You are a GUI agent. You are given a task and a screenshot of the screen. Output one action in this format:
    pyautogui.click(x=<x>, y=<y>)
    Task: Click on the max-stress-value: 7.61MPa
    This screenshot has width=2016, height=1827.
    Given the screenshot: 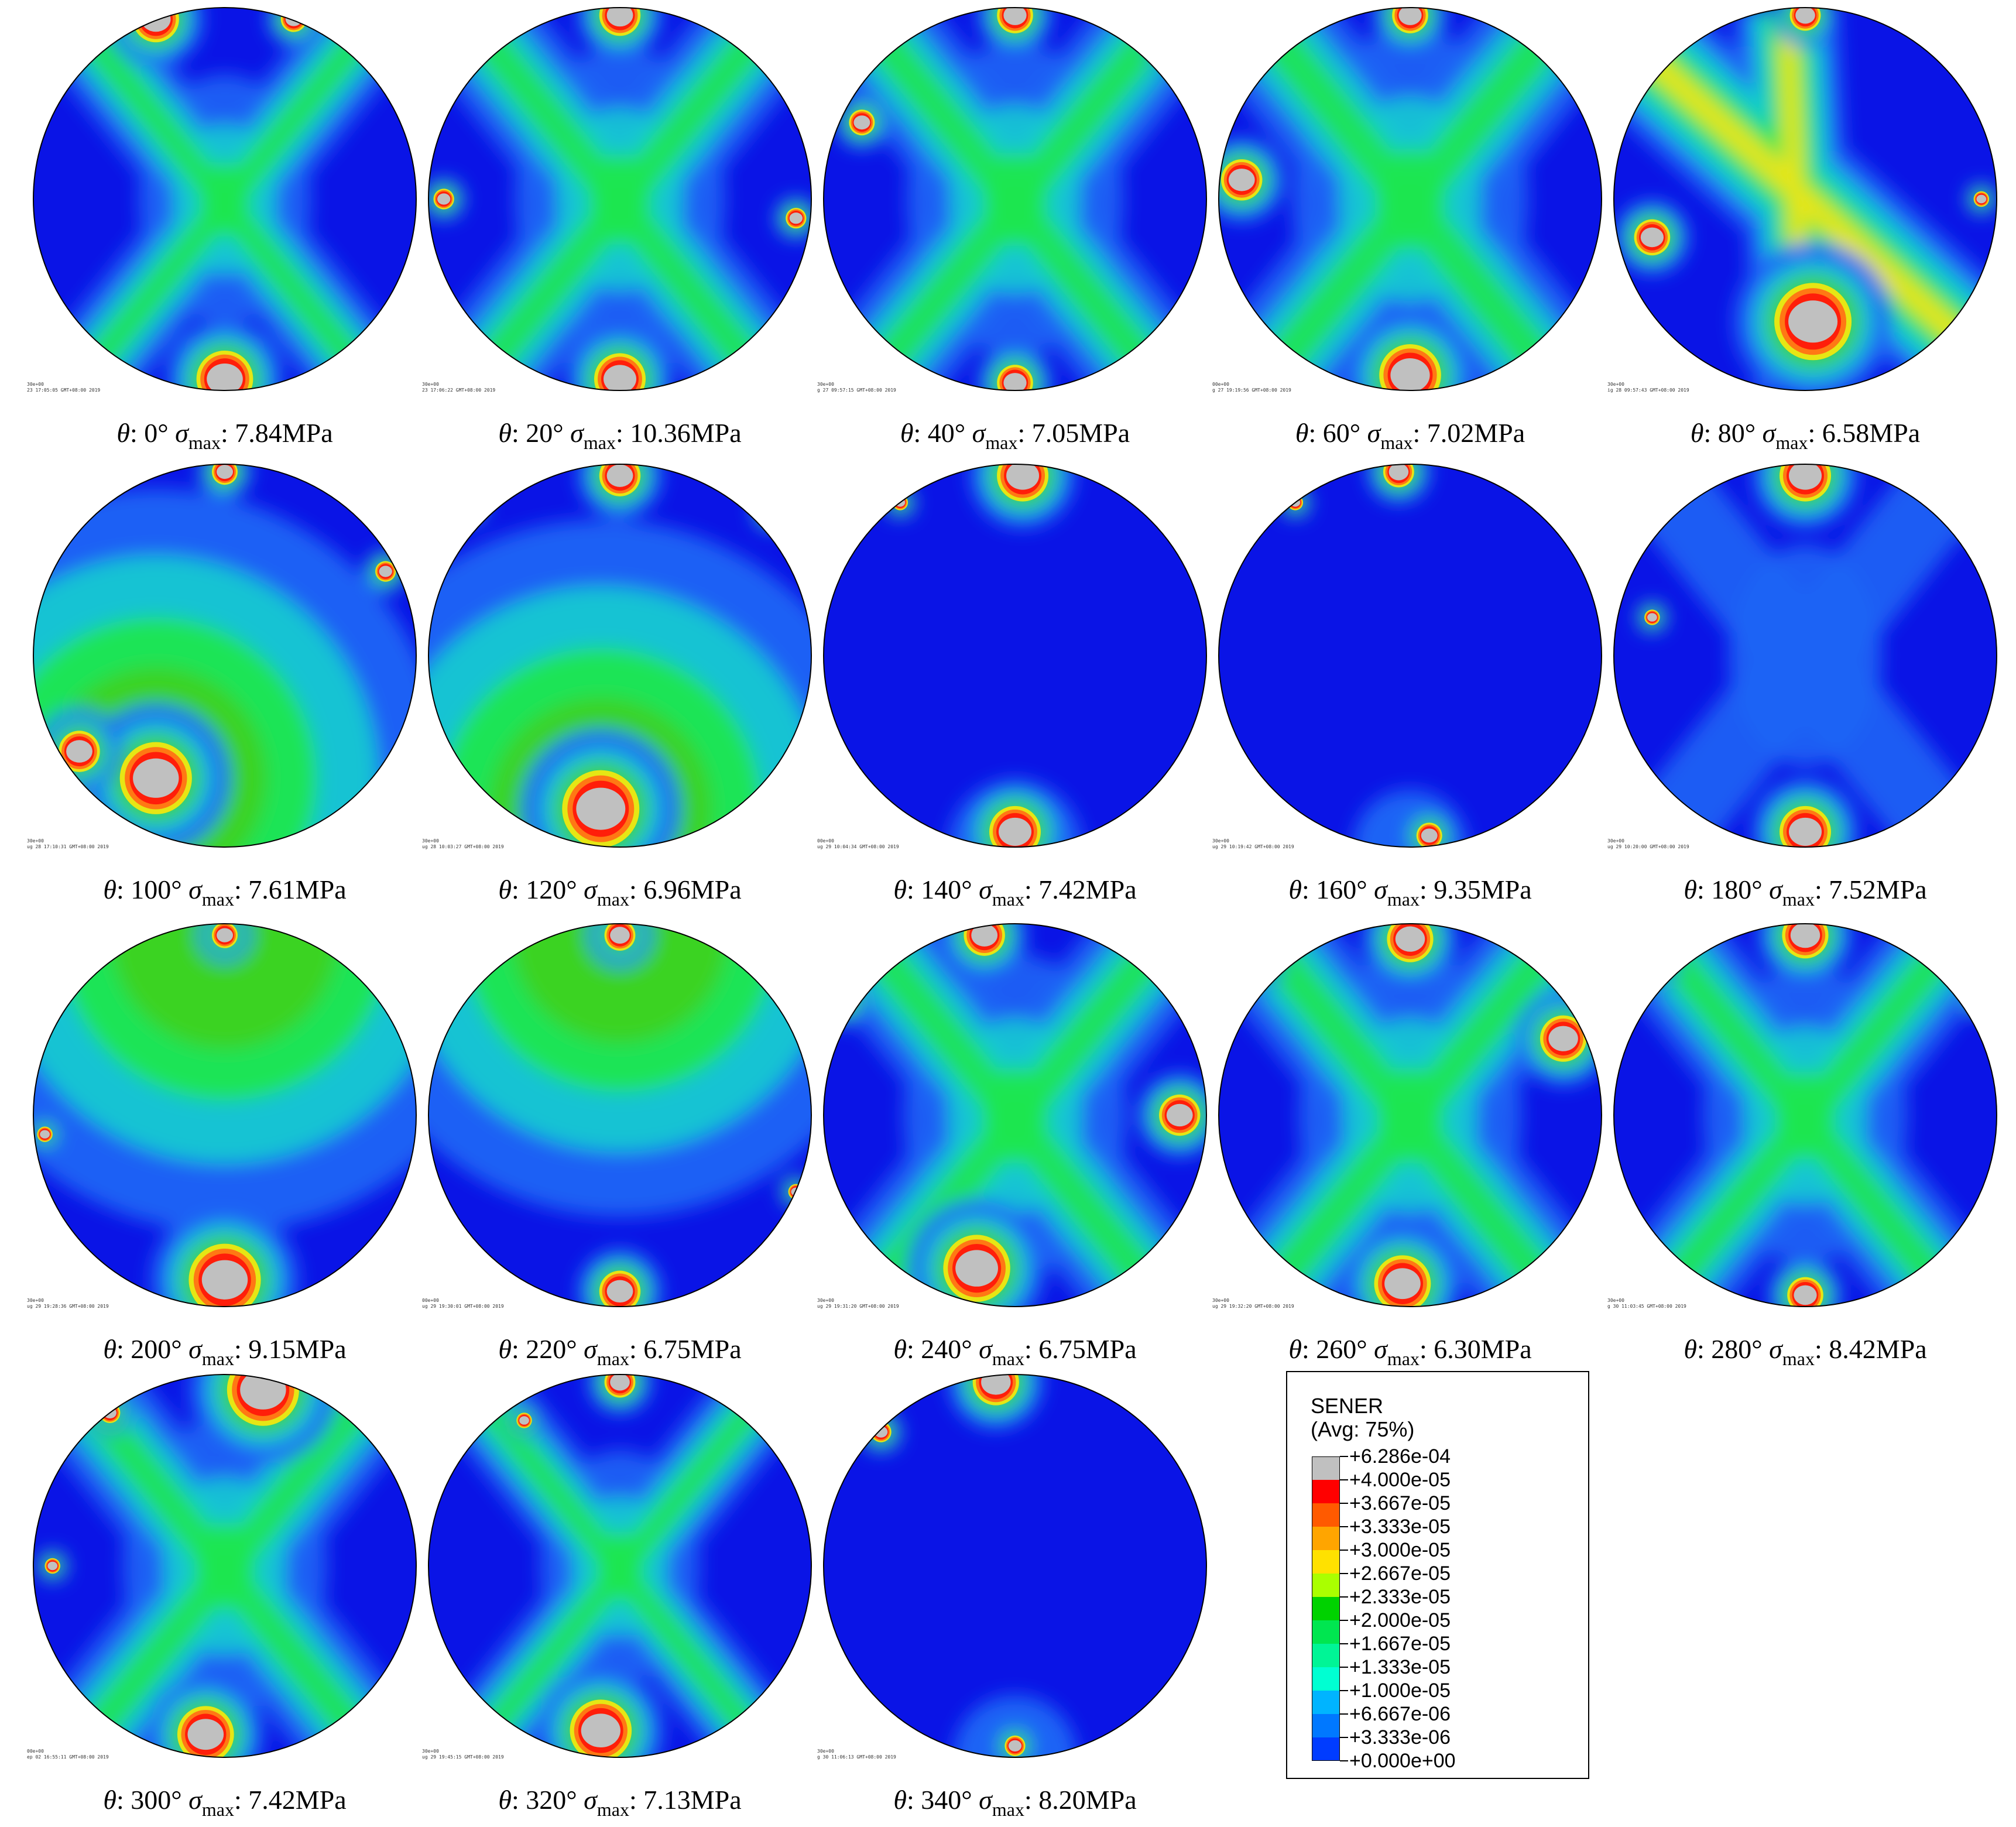 What is the action you would take?
    pyautogui.click(x=297, y=889)
    